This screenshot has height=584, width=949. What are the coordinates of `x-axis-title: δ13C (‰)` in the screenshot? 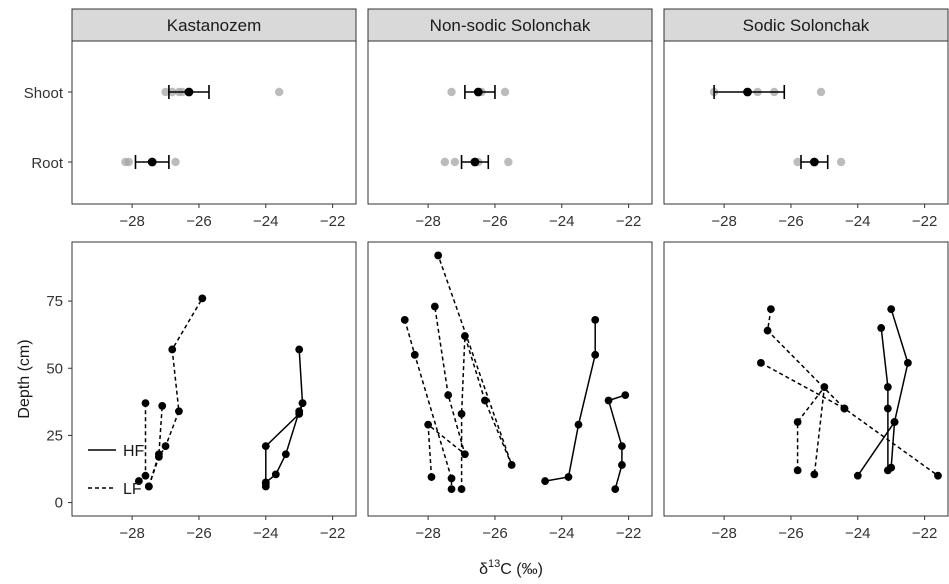 It's located at (511, 568).